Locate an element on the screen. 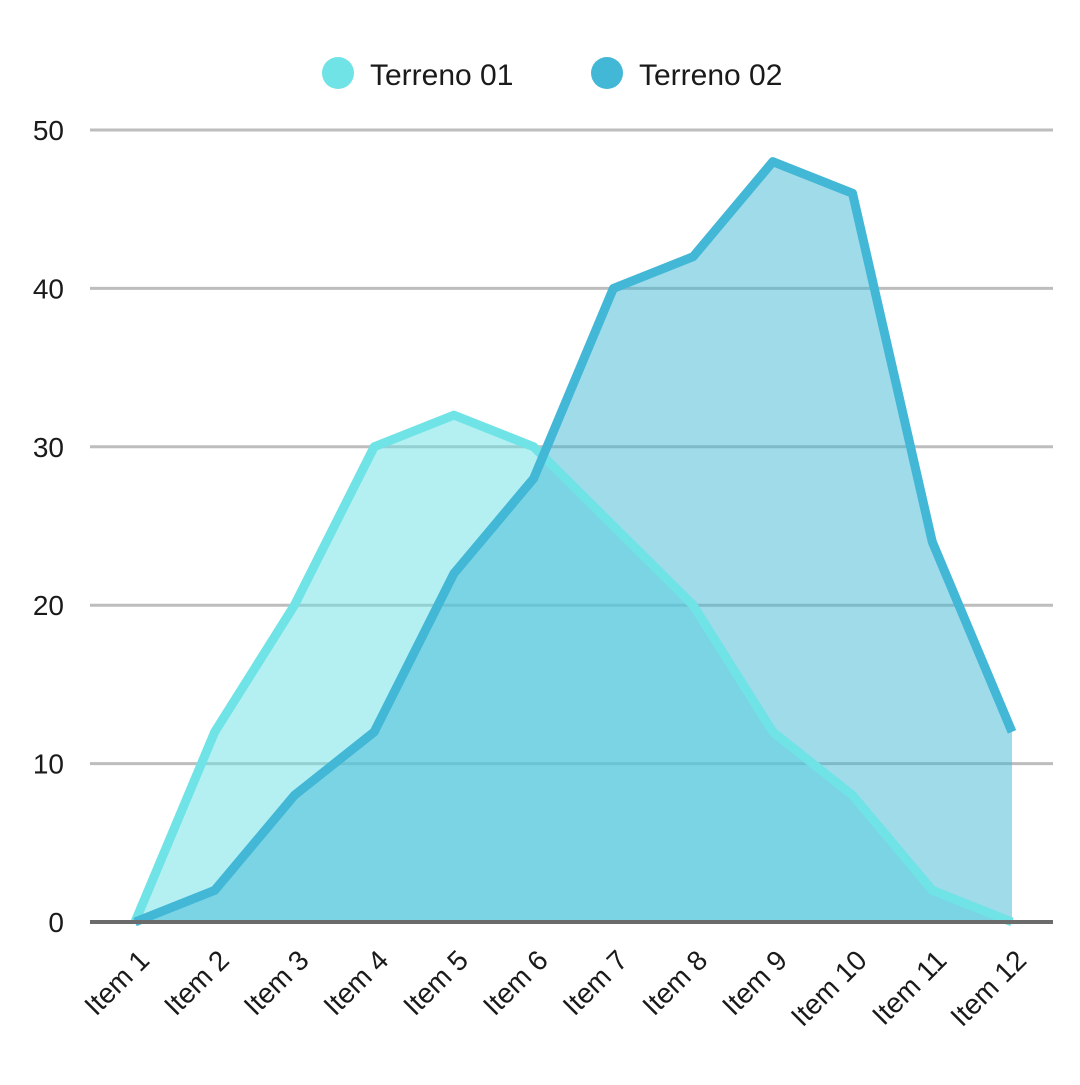 Image resolution: width=1080 pixels, height=1085 pixels. x-tick-label: Item 9 is located at coordinates (754, 982).